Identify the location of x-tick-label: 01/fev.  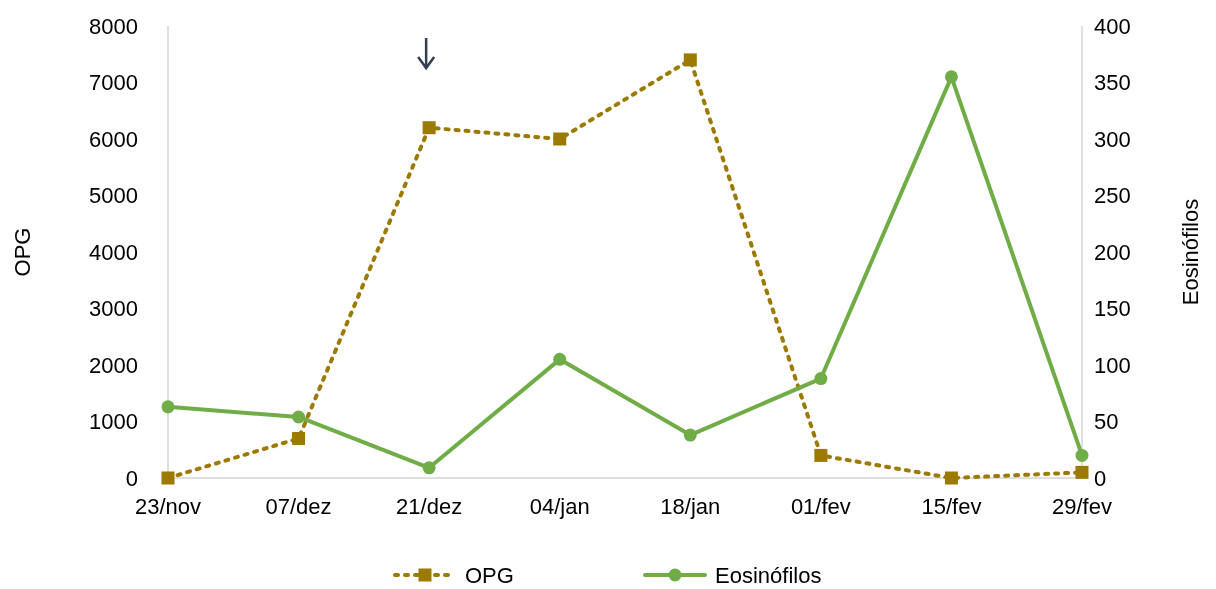
(820, 506).